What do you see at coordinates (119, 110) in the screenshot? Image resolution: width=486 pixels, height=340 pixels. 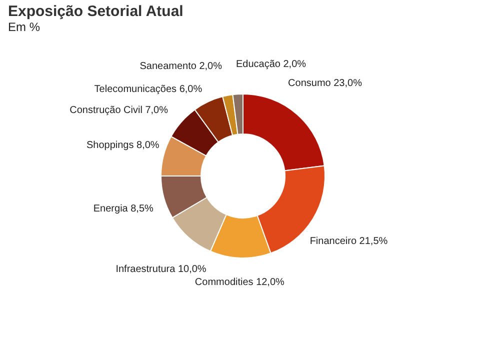 I see `slice-label: Construção Civil 7,0%` at bounding box center [119, 110].